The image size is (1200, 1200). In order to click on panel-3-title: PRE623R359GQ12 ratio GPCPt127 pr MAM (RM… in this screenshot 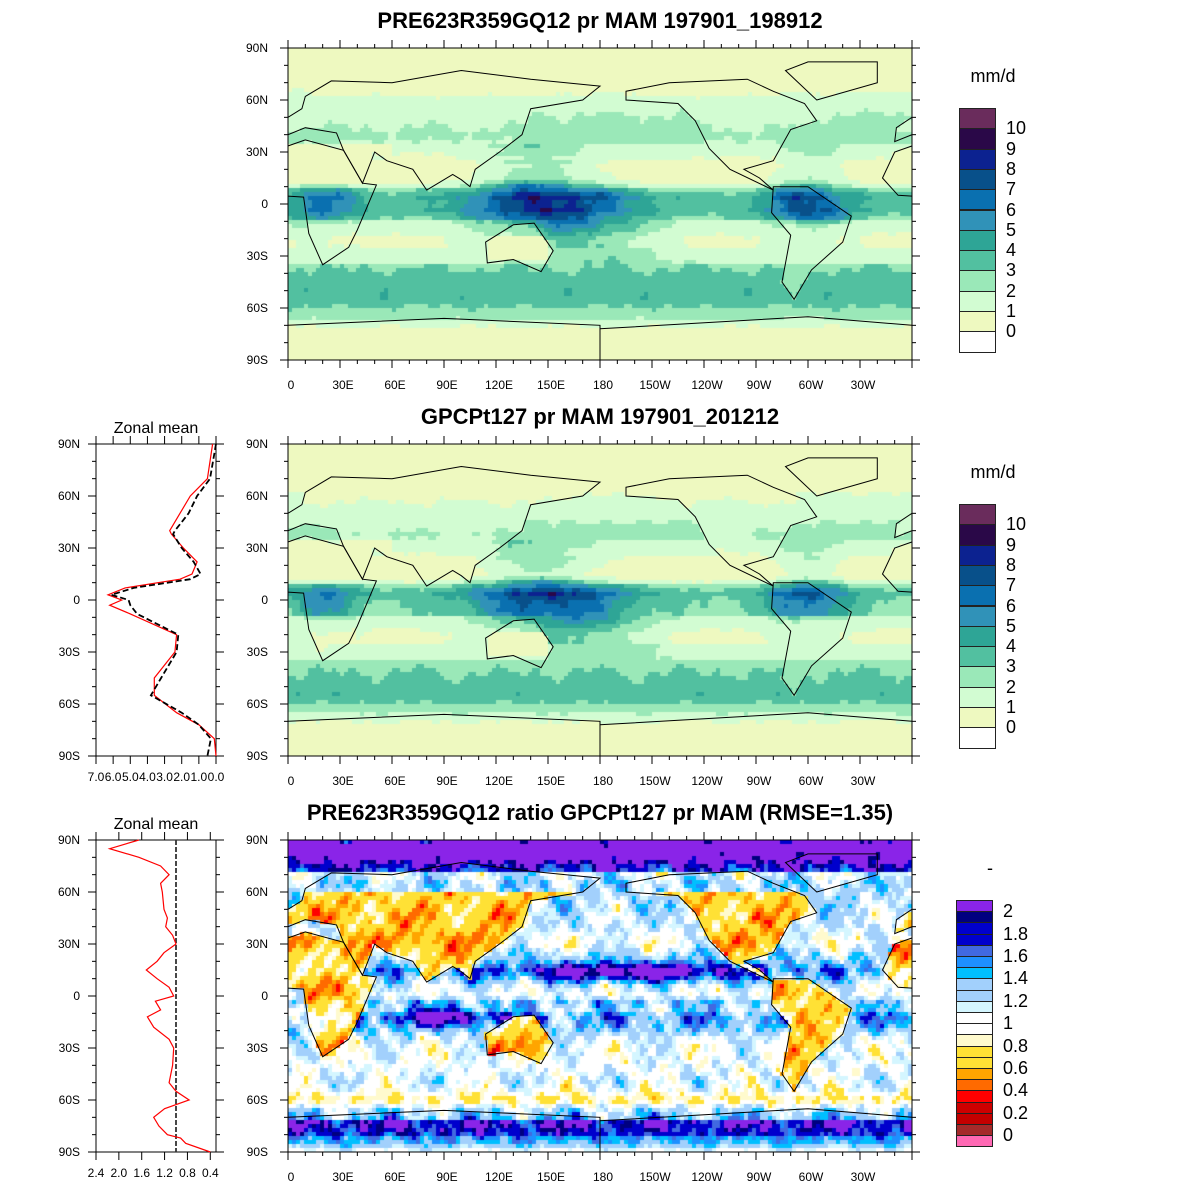, I will do `click(600, 812)`.